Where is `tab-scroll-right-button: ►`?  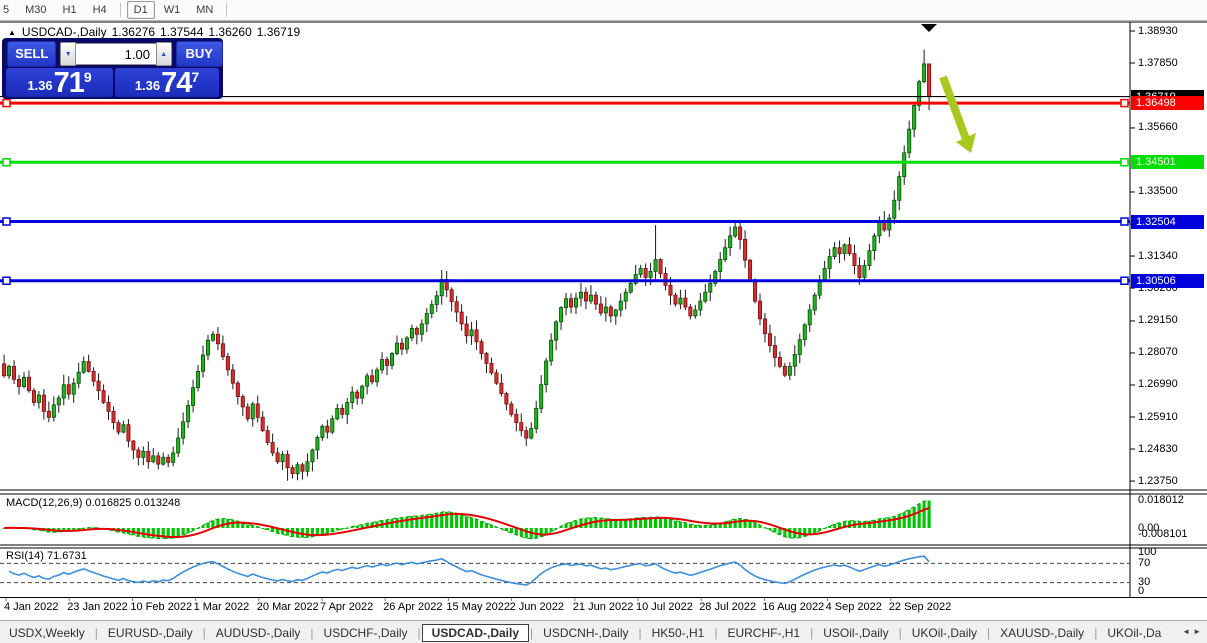
tab-scroll-right-button: ► is located at coordinates (1198, 631).